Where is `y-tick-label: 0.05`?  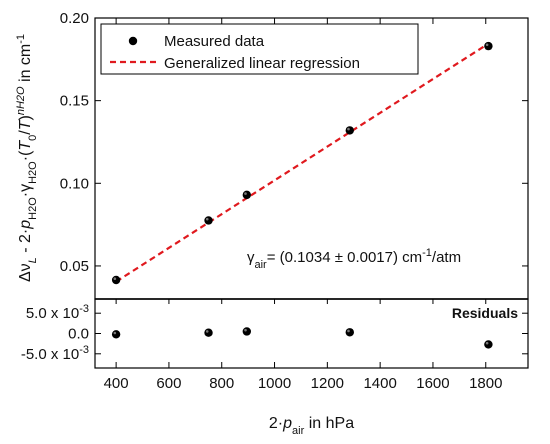
y-tick-label: 0.05 is located at coordinates (74, 266).